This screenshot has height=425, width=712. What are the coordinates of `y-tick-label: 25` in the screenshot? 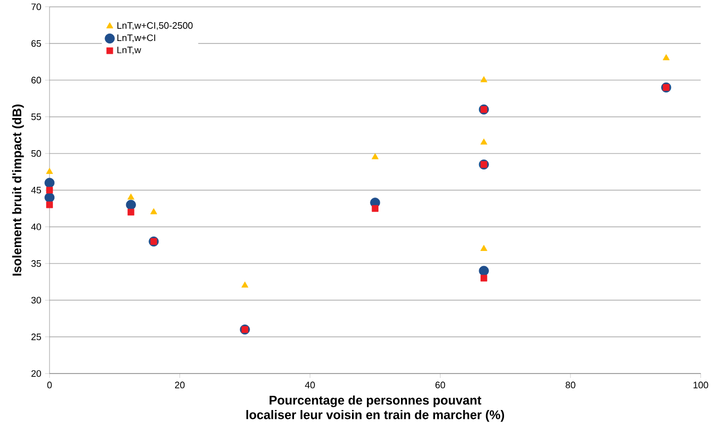 It's located at (36, 336).